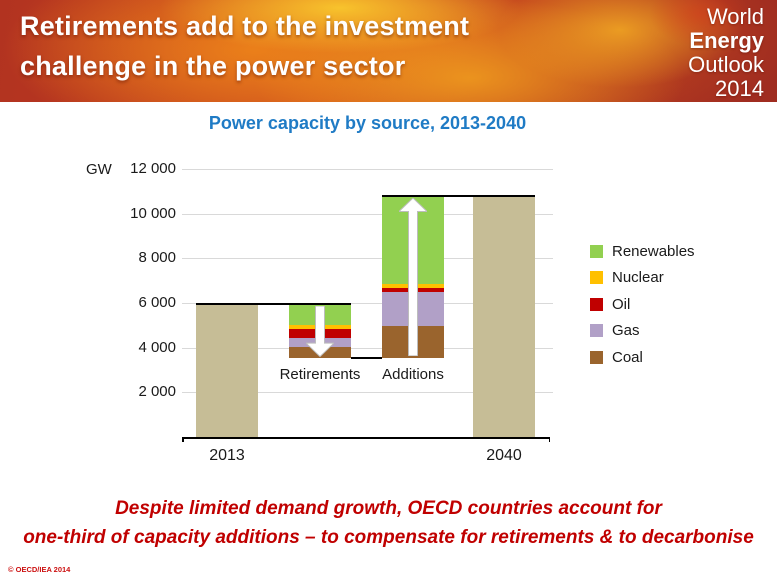  I want to click on legend-item-coal: Coal, so click(642, 357).